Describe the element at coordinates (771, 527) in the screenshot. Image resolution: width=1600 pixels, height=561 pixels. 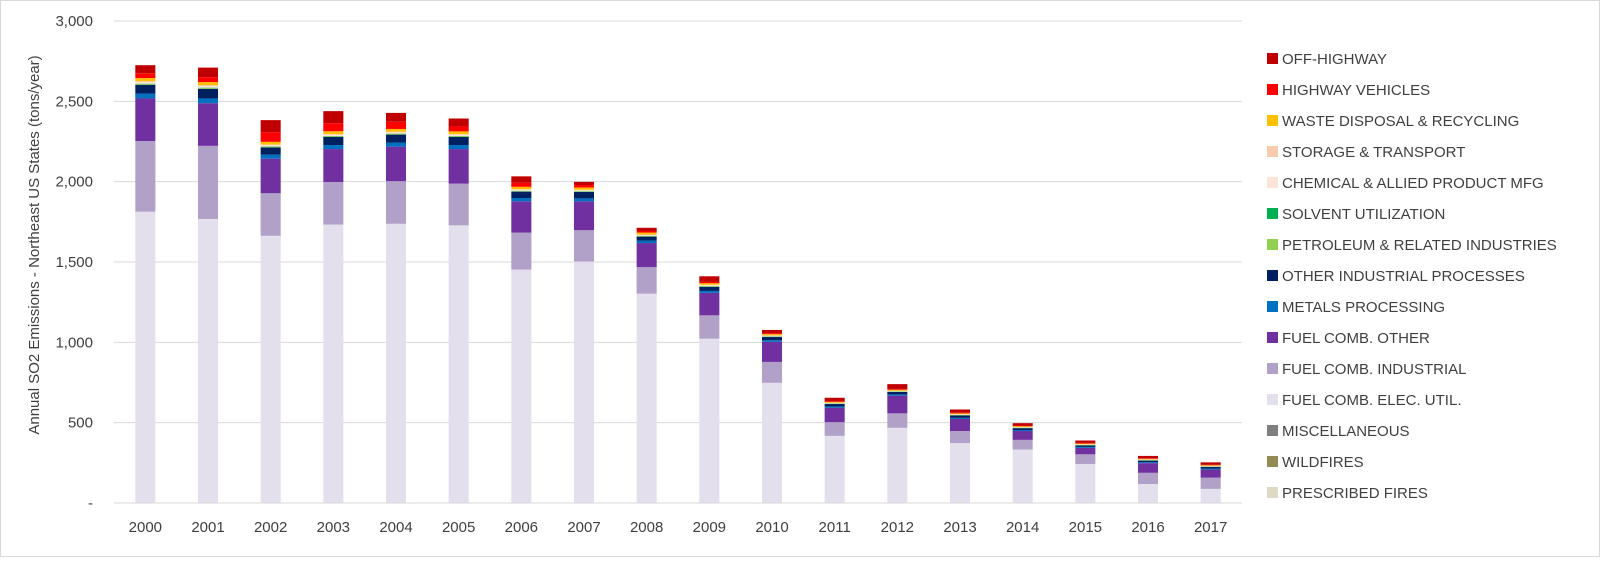
I see `x-tick-label: 2010` at that location.